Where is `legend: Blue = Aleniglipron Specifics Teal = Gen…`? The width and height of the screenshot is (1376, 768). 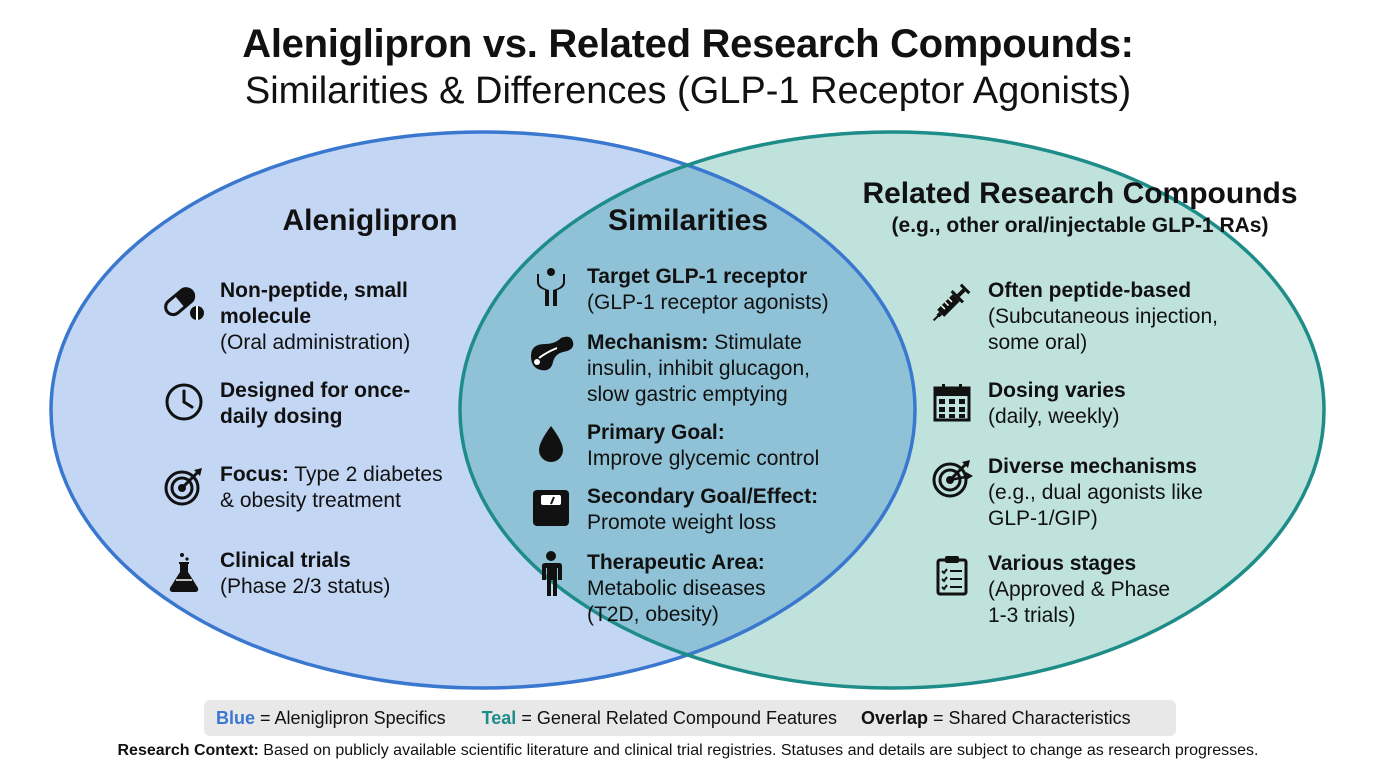 legend: Blue = Aleniglipron Specifics Teal = Gen… is located at coordinates (690, 718).